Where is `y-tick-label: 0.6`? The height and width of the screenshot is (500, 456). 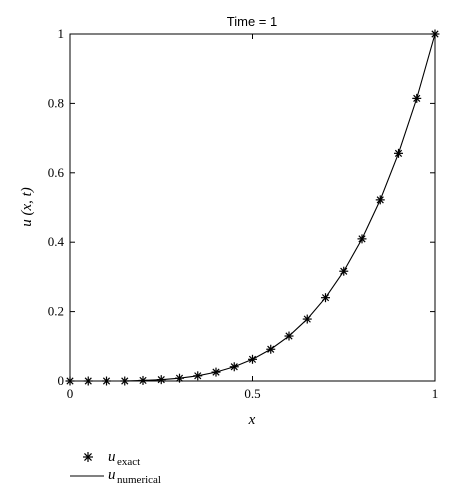 y-tick-label: 0.6 is located at coordinates (56, 172).